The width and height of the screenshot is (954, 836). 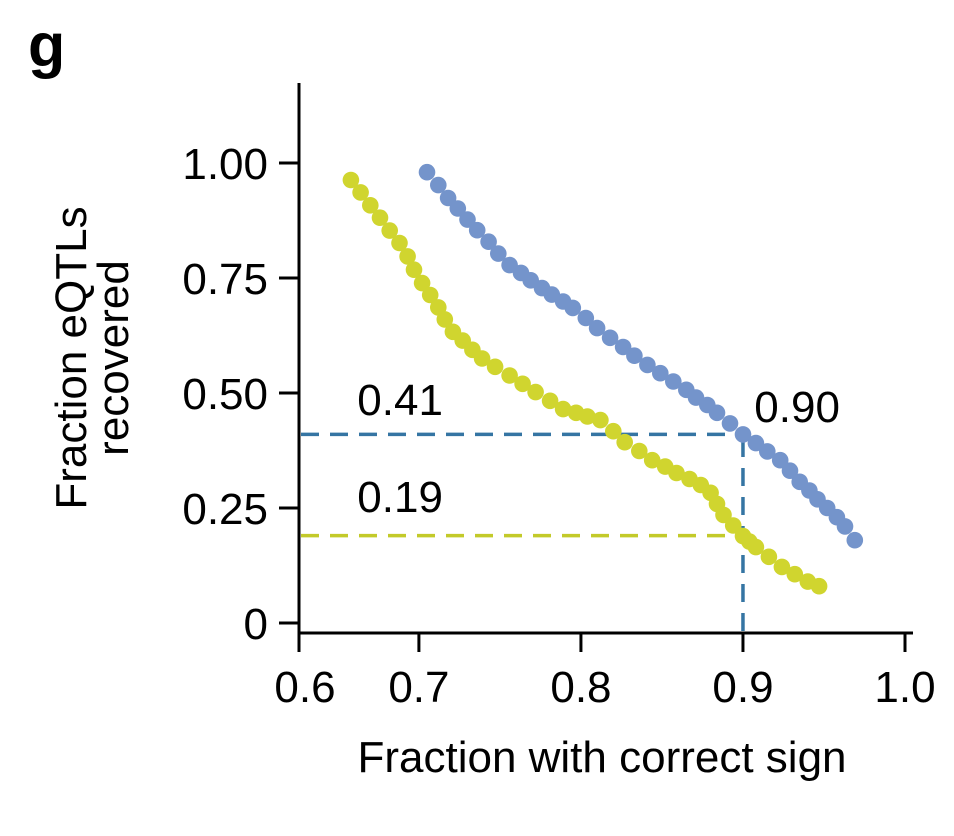 I want to click on x-axis-title: Fraction with correct sign, so click(x=601, y=757).